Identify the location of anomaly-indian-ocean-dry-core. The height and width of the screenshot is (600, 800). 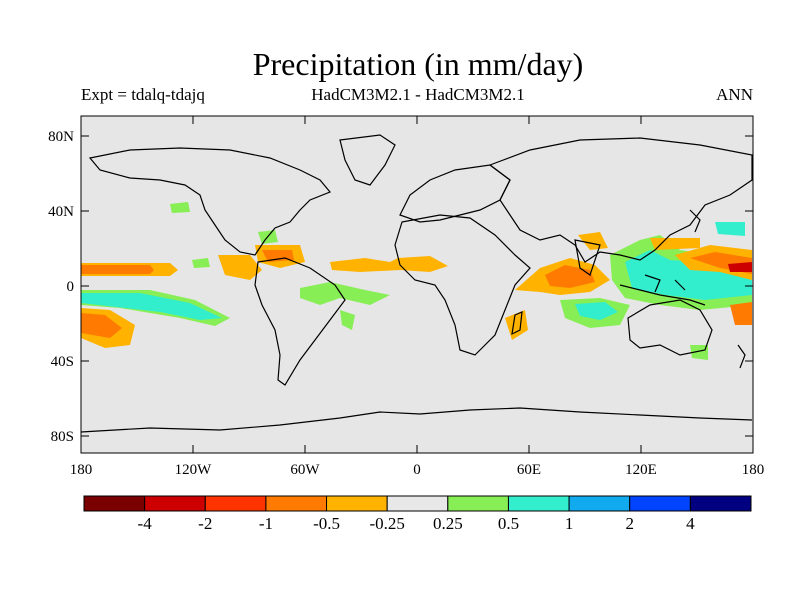
(570, 276).